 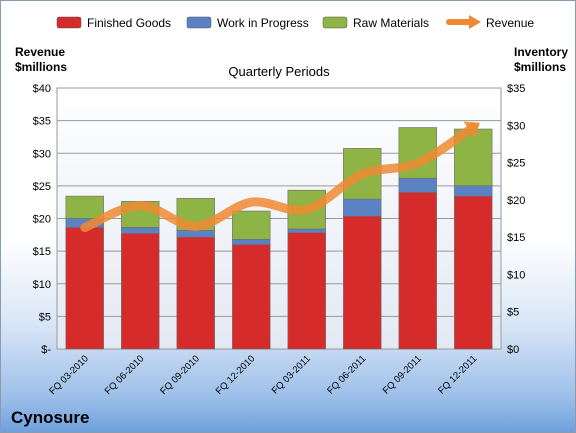 What do you see at coordinates (42, 89) in the screenshot?
I see `y-left-tick-label: $40` at bounding box center [42, 89].